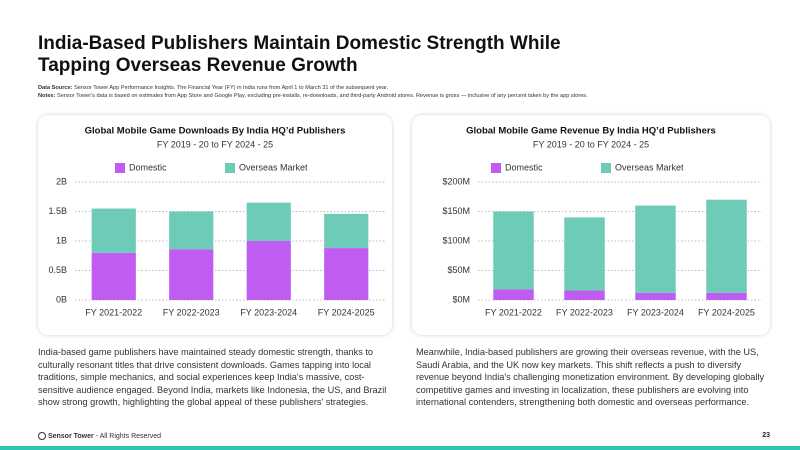  I want to click on y-tick-label: $150M, so click(456, 211).